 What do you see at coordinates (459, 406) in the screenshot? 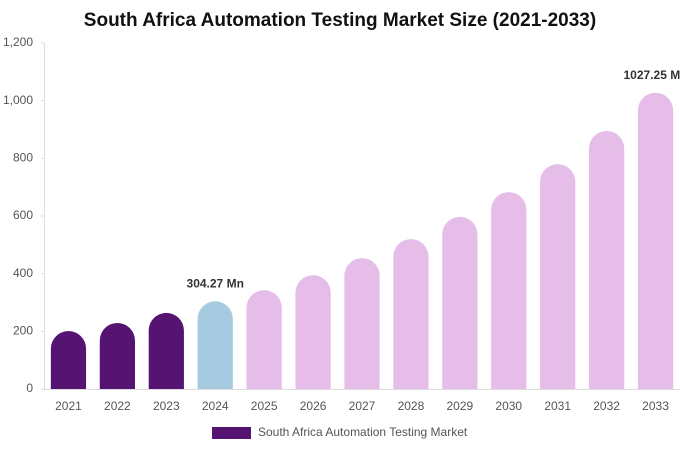
I see `x-tick-label: 2029` at bounding box center [459, 406].